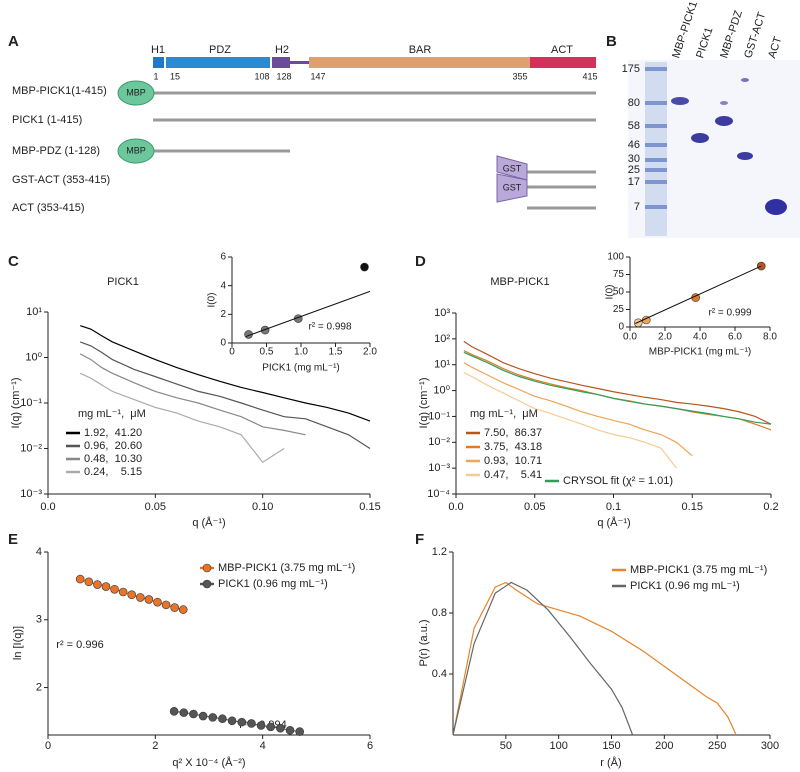  I want to click on x-axis-label: PICK1 (mg mL⁻¹), so click(301, 368).